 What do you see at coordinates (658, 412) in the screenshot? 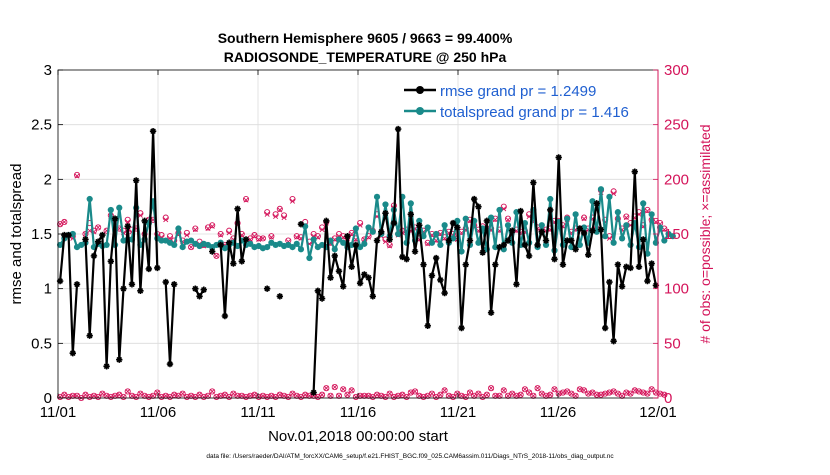
I see `x-tick-label: 12/01` at bounding box center [658, 412].